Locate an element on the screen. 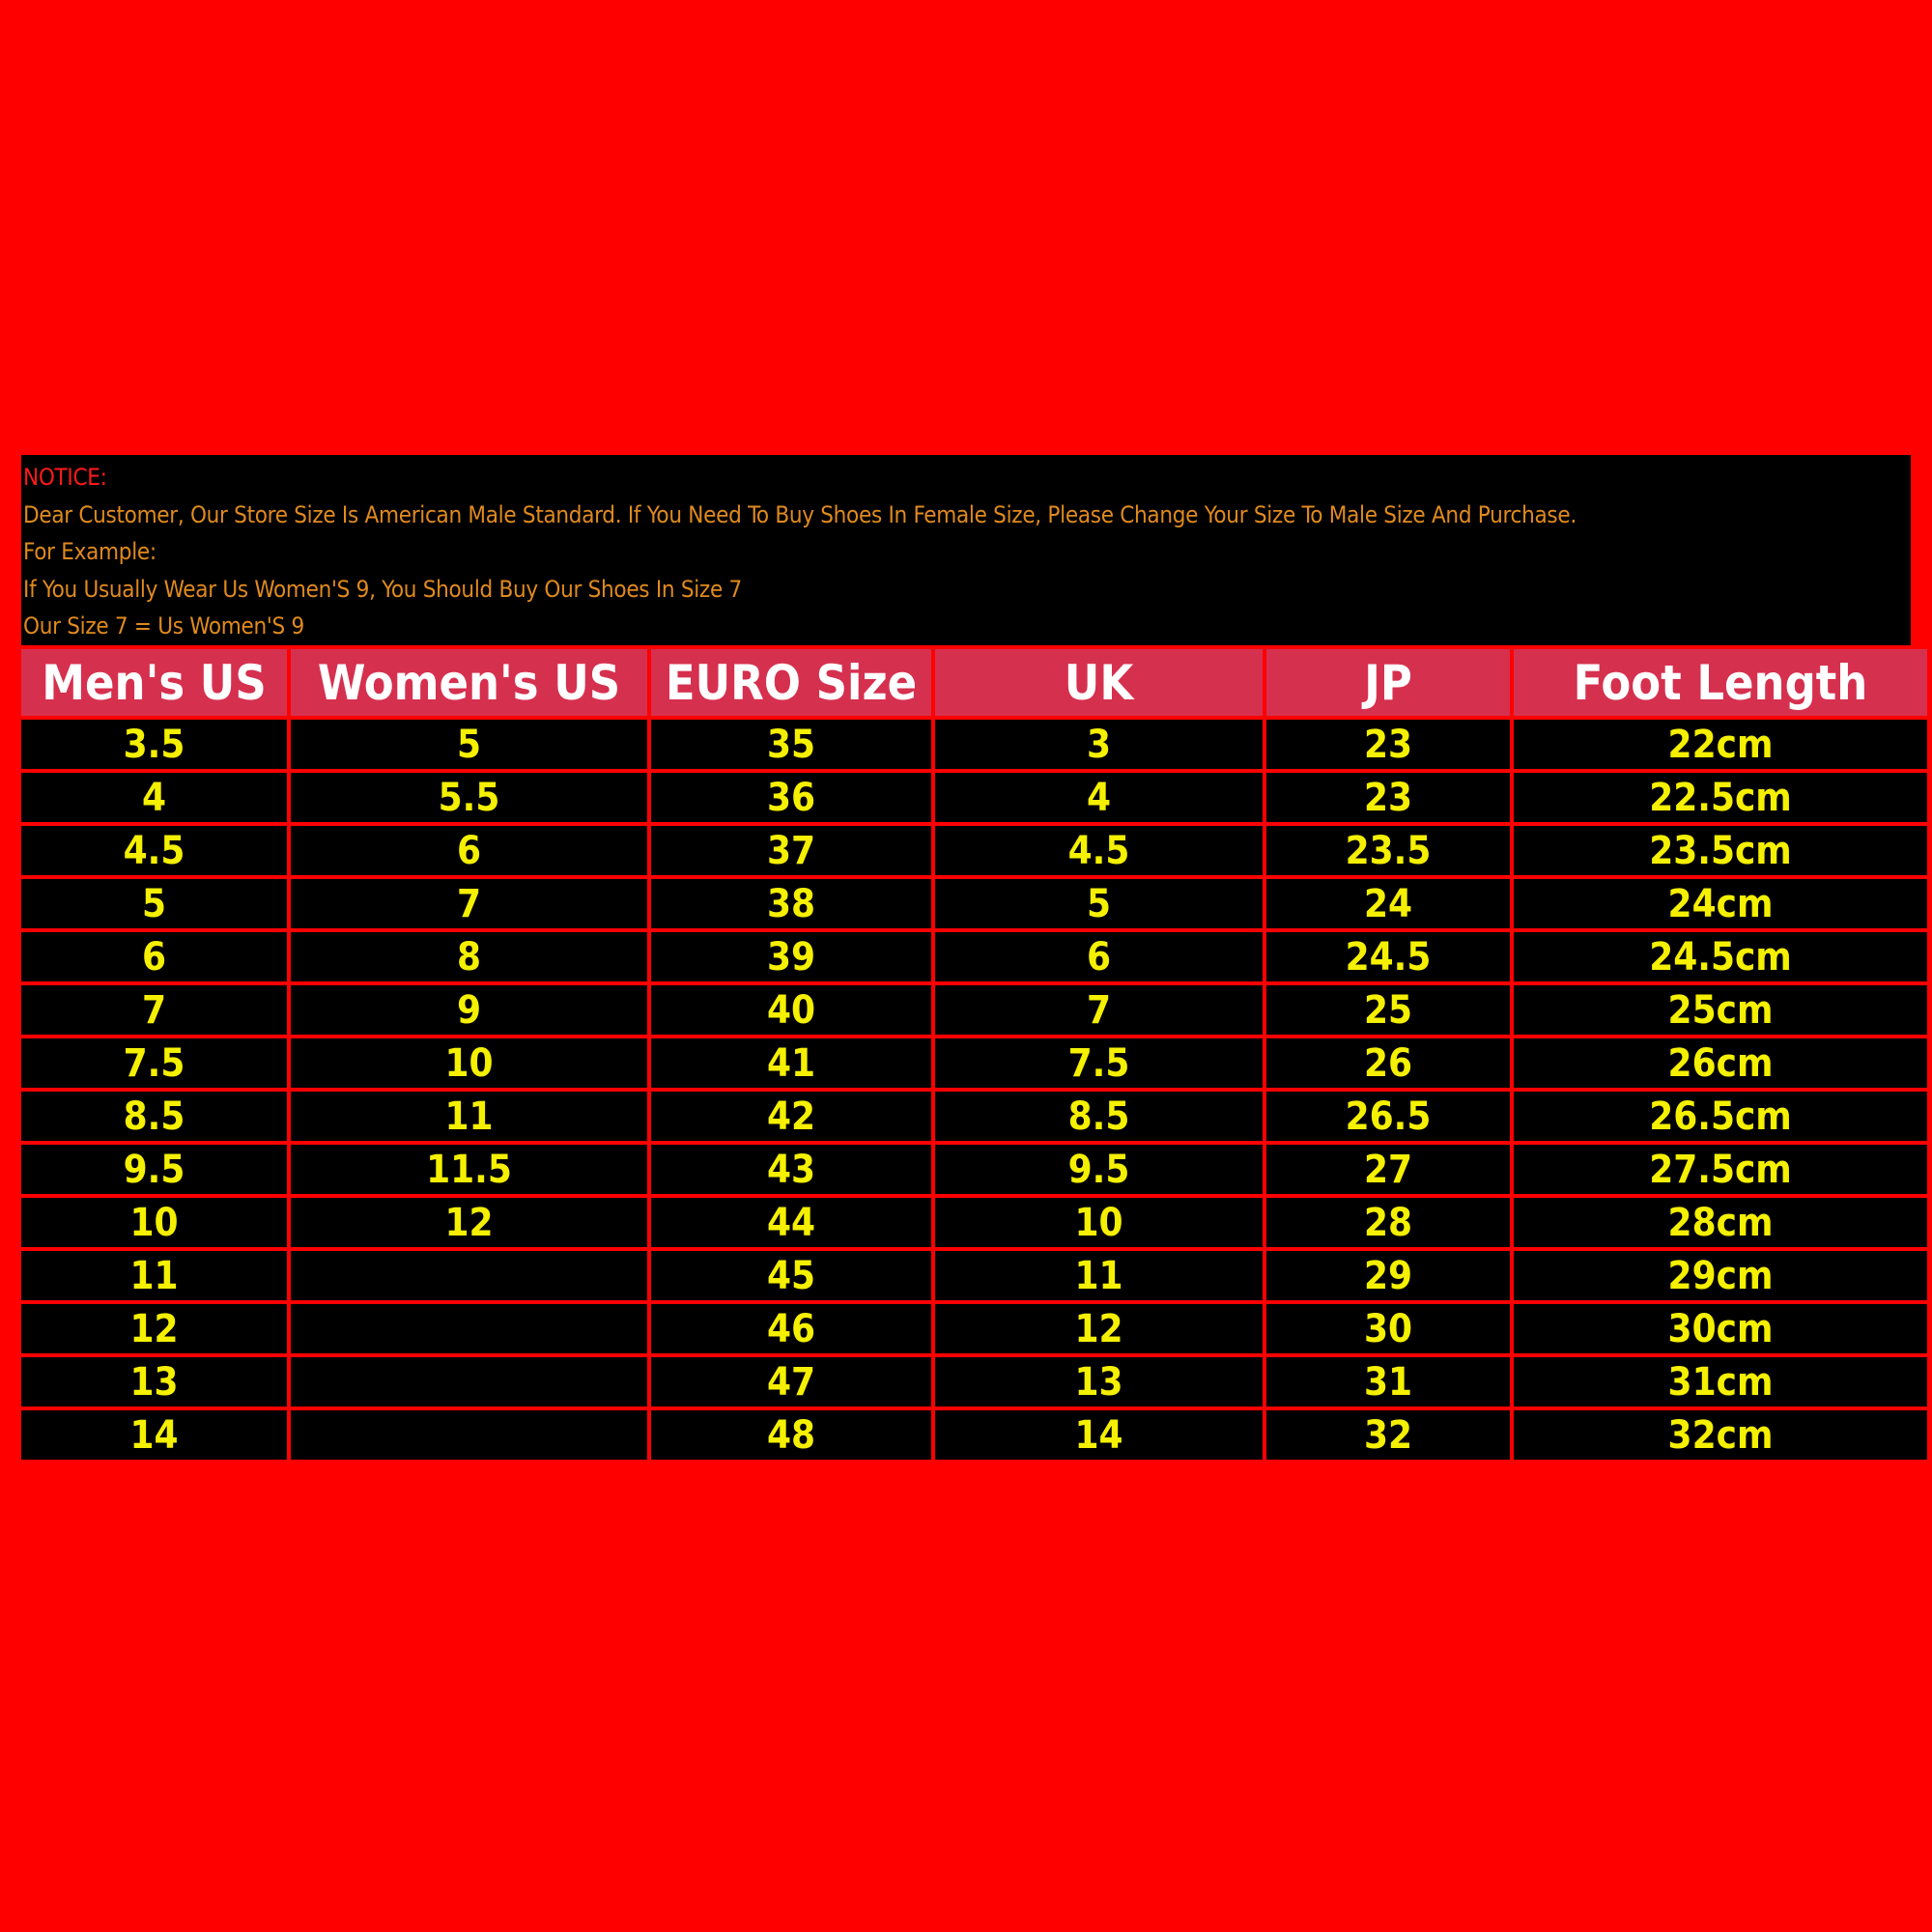  table-cell: 29cm is located at coordinates (1720, 1275).